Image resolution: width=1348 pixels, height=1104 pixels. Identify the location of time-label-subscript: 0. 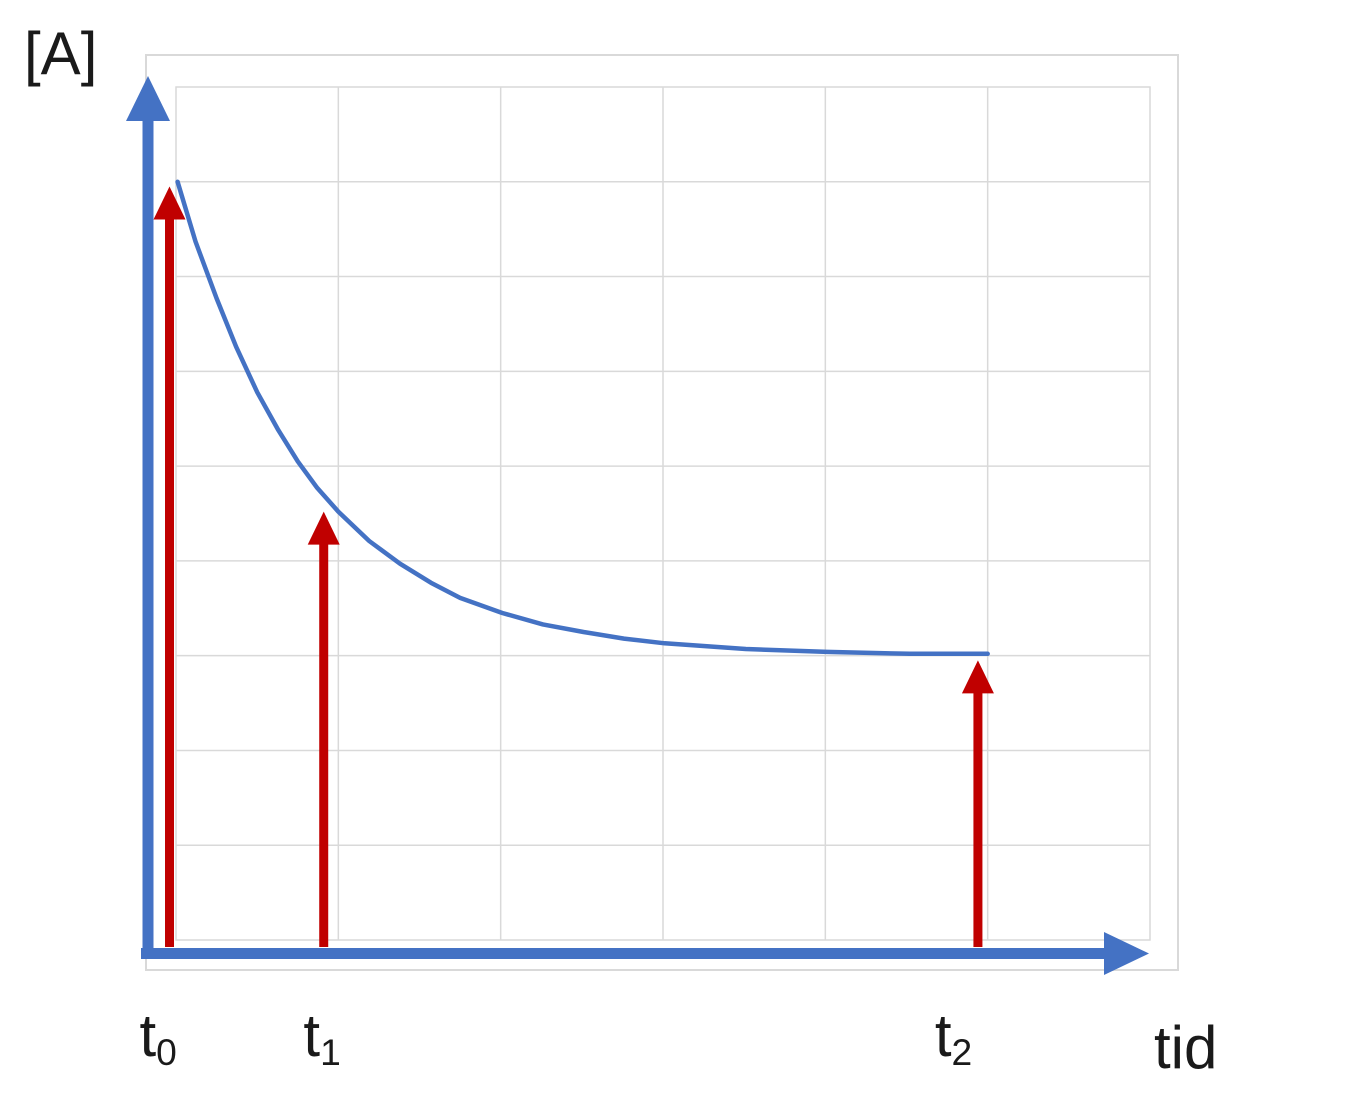
(166, 1051).